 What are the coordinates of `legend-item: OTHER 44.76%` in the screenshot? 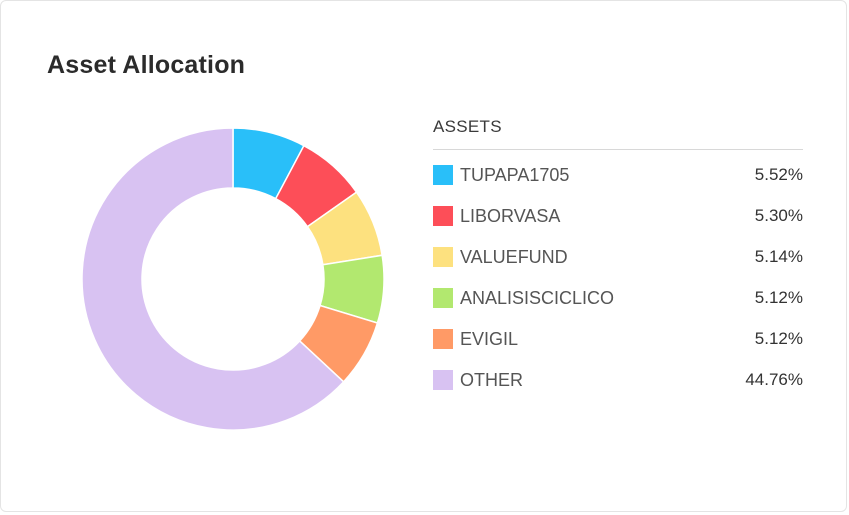 It's located at (618, 390).